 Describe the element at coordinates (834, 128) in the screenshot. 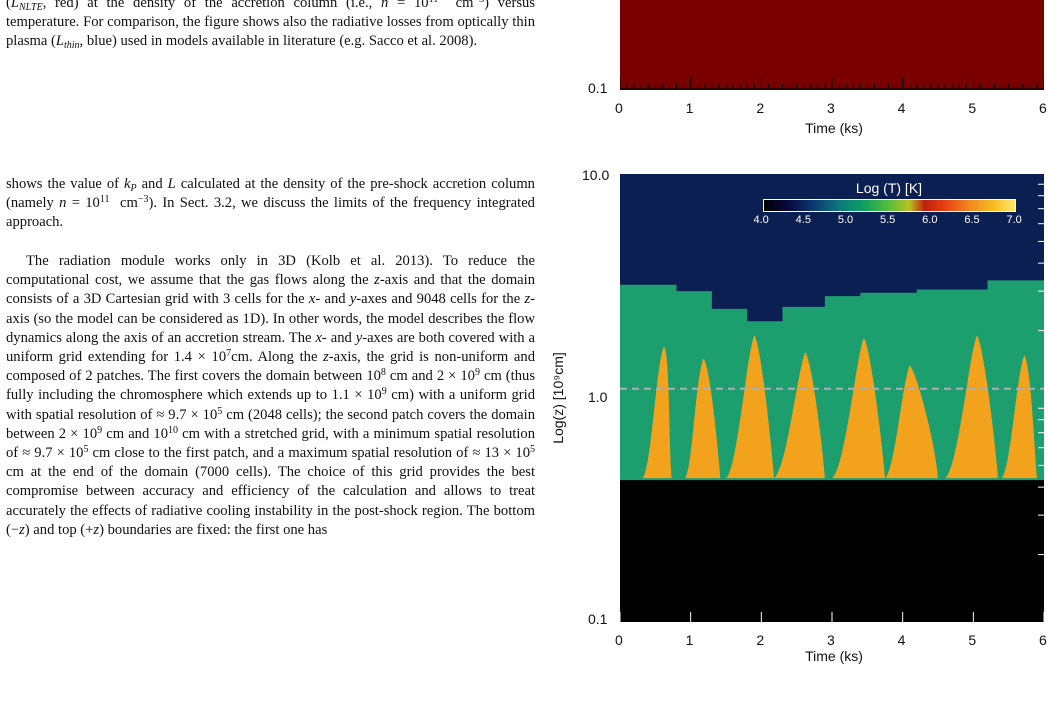

I see `top-x-axis-title: Time (ks)` at that location.